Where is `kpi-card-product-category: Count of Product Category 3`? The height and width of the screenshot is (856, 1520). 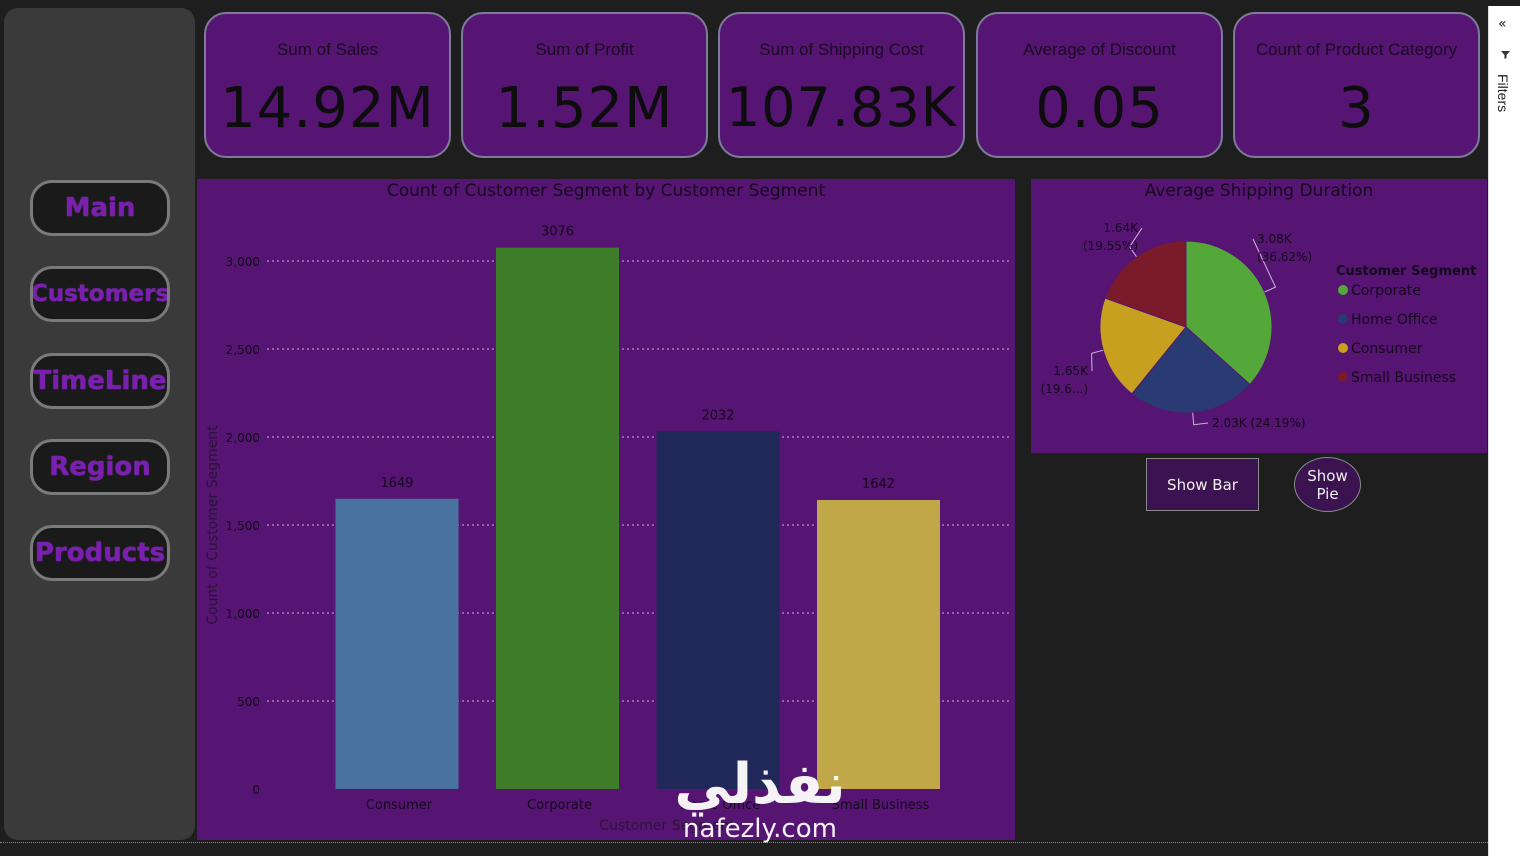 kpi-card-product-category: Count of Product Category 3 is located at coordinates (1356, 85).